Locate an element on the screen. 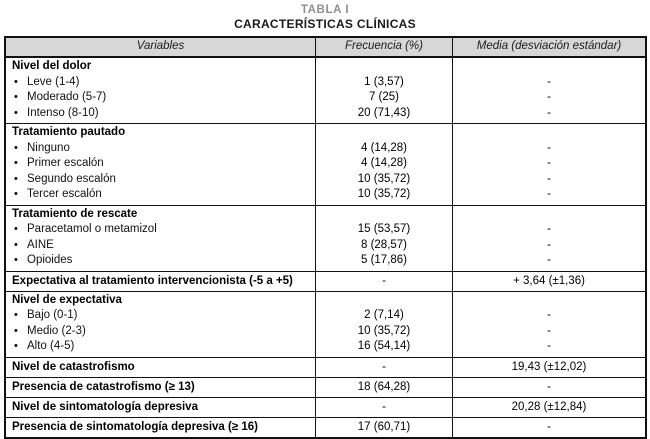 This screenshot has height=439, width=650. media-cell: - - - - is located at coordinates (549, 164).